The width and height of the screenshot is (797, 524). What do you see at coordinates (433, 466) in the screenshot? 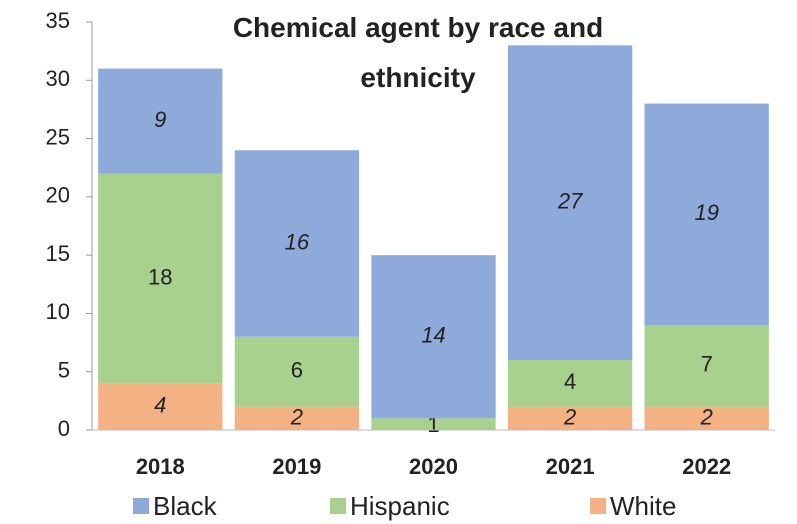
I see `x-tick-label: 2020` at bounding box center [433, 466].